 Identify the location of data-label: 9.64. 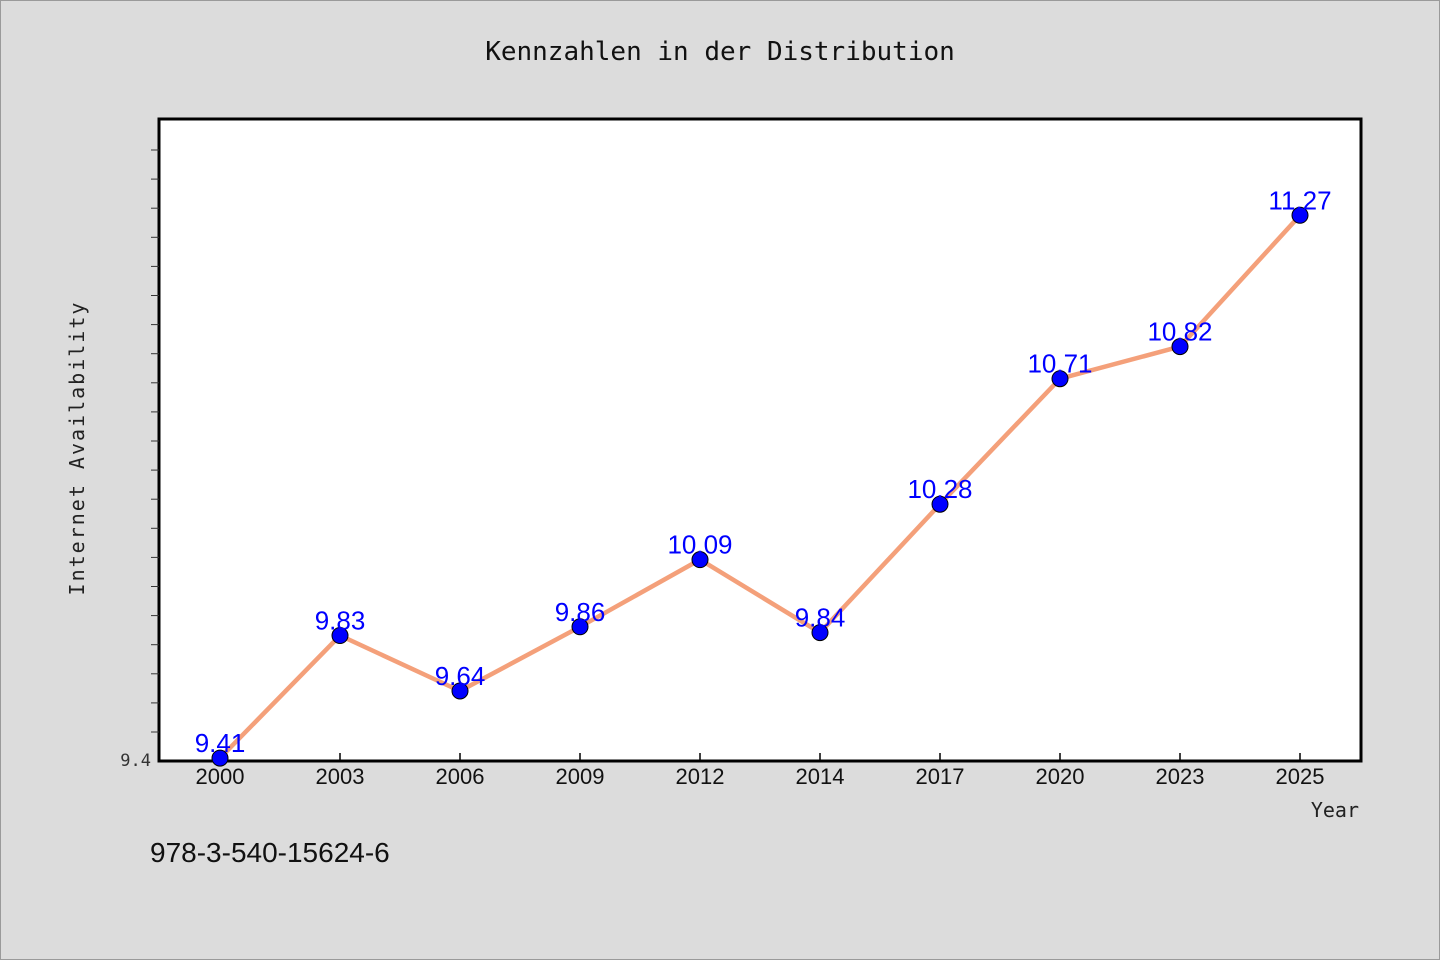
(460, 676).